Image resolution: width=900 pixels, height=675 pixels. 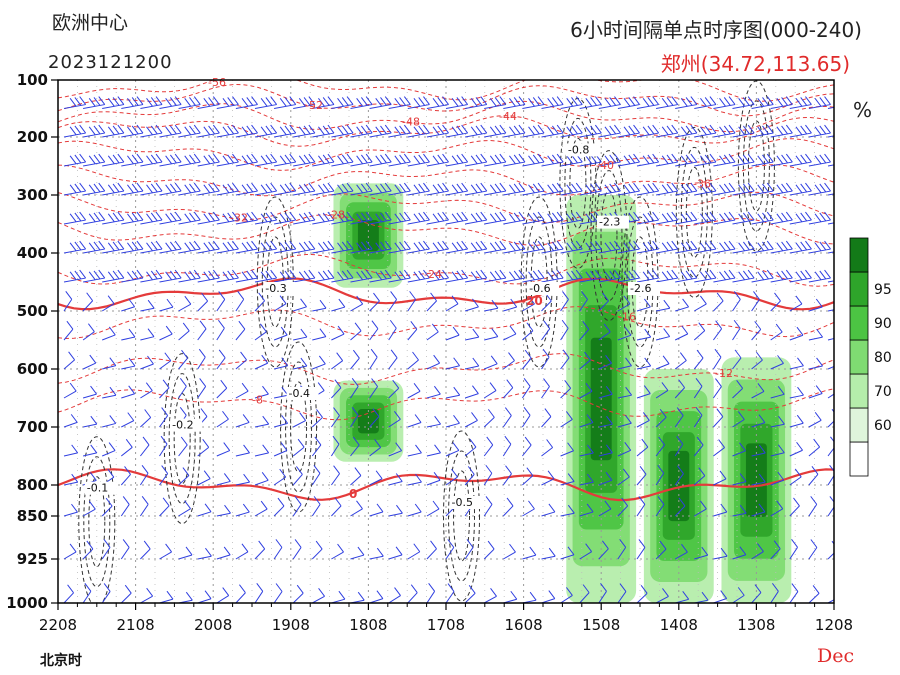 What do you see at coordinates (368, 625) in the screenshot?
I see `x-tick-label: 1808` at bounding box center [368, 625].